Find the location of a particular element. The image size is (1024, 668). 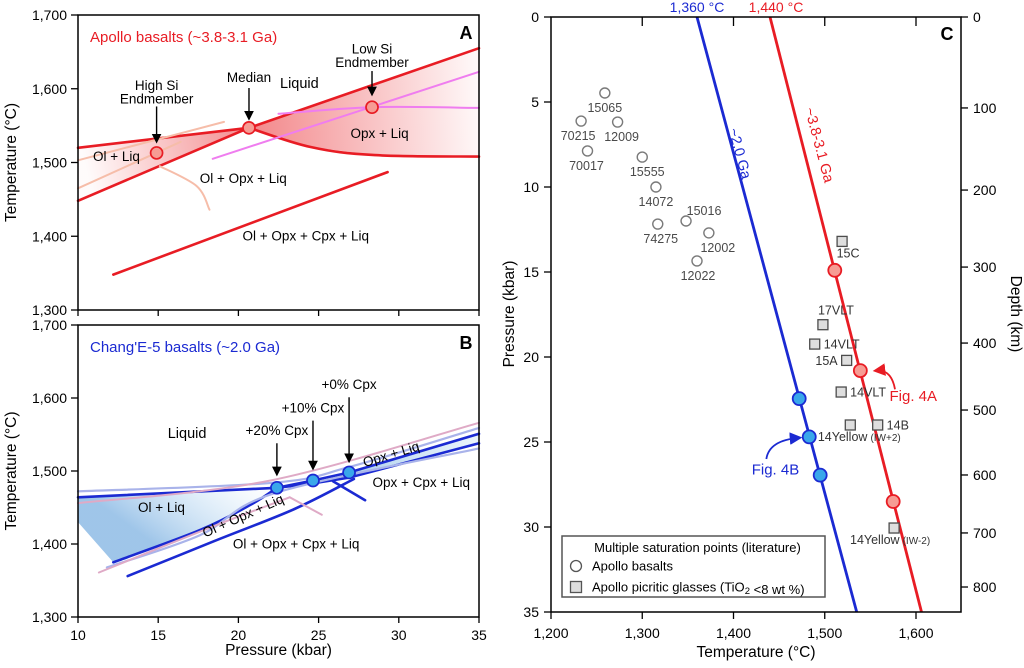

sample-label-15555: 15555 is located at coordinates (647, 172).